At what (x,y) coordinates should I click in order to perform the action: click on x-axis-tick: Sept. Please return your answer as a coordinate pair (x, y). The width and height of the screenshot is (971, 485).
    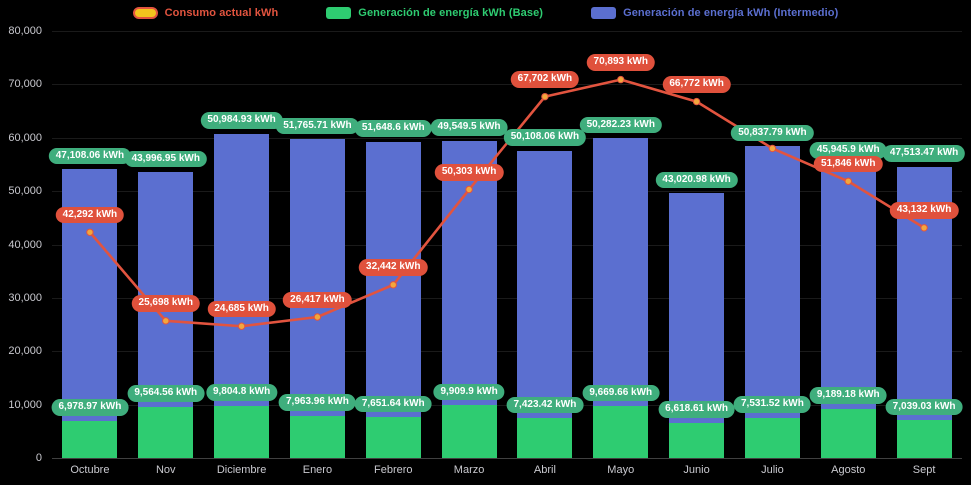
    Looking at the image, I should click on (924, 470).